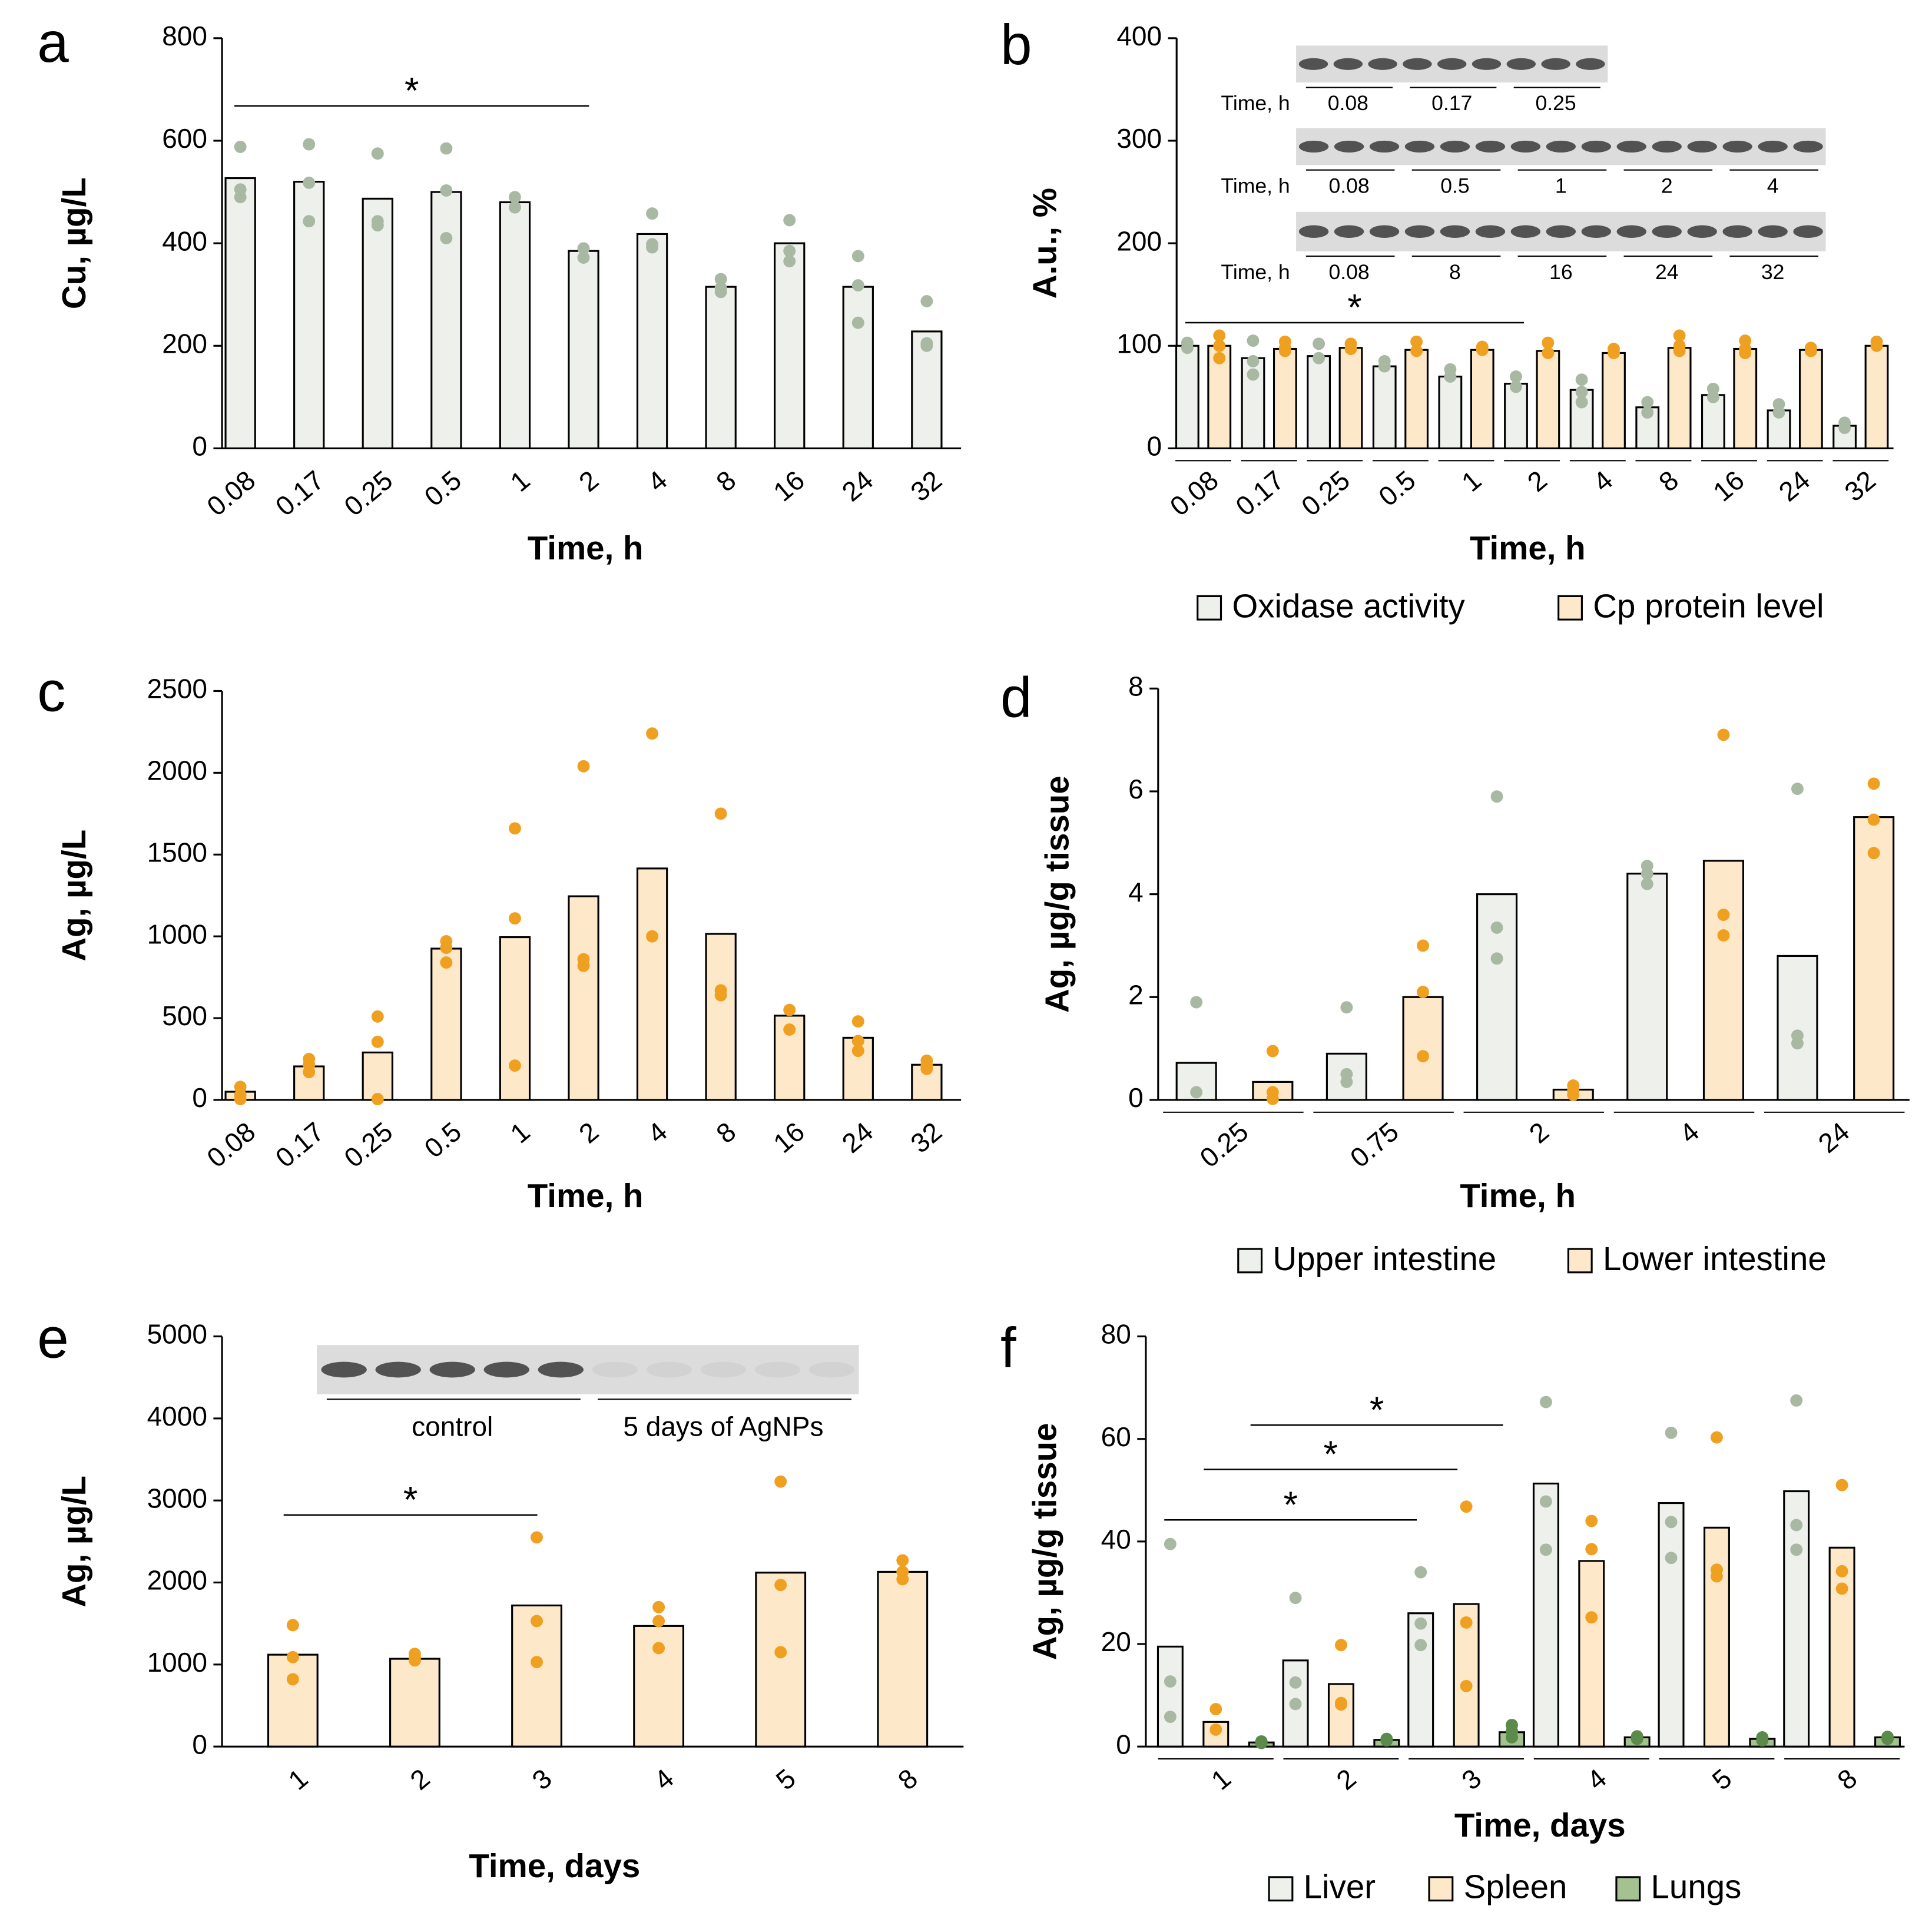  What do you see at coordinates (300, 1144) in the screenshot?
I see `x-tick-label: 0.17` at bounding box center [300, 1144].